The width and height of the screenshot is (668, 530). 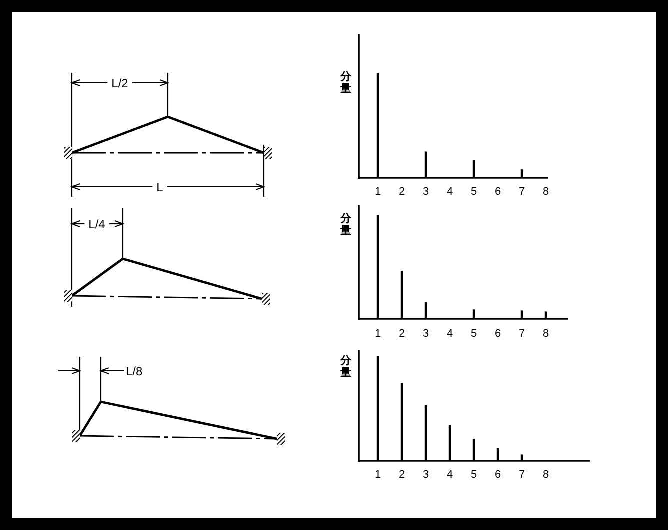 I want to click on text: L/4, so click(x=97, y=225).